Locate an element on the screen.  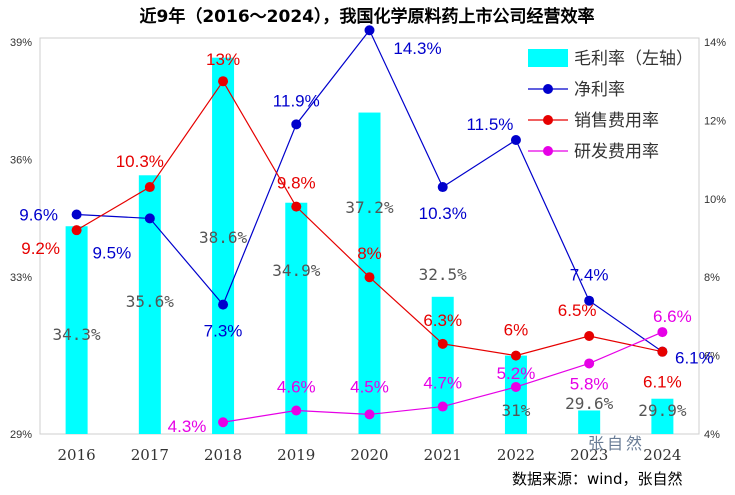
bar-2016 is located at coordinates (76, 330).